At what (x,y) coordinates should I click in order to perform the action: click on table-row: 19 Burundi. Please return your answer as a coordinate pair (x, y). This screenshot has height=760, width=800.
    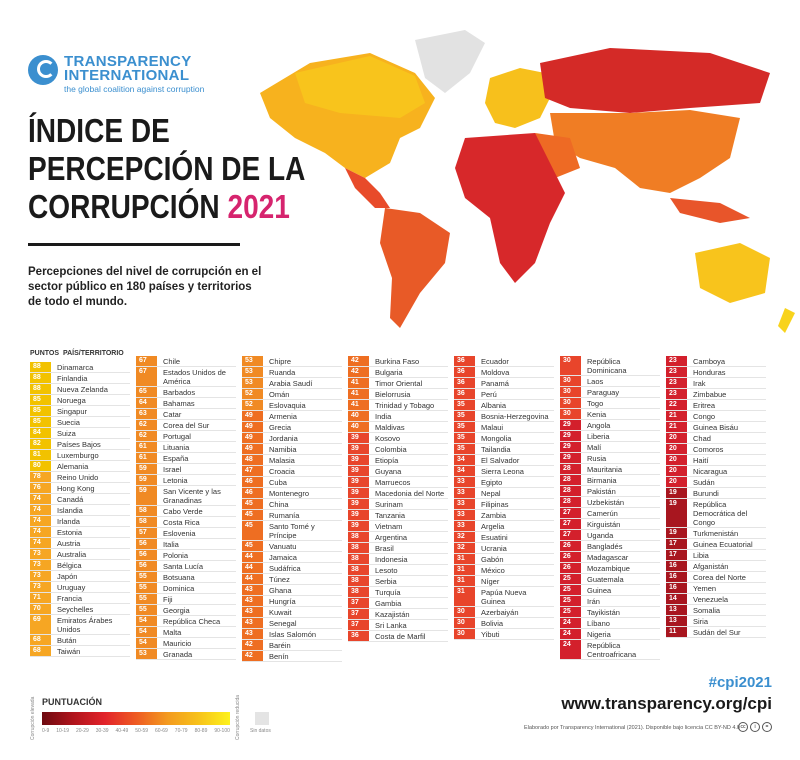
    Looking at the image, I should click on (716, 493).